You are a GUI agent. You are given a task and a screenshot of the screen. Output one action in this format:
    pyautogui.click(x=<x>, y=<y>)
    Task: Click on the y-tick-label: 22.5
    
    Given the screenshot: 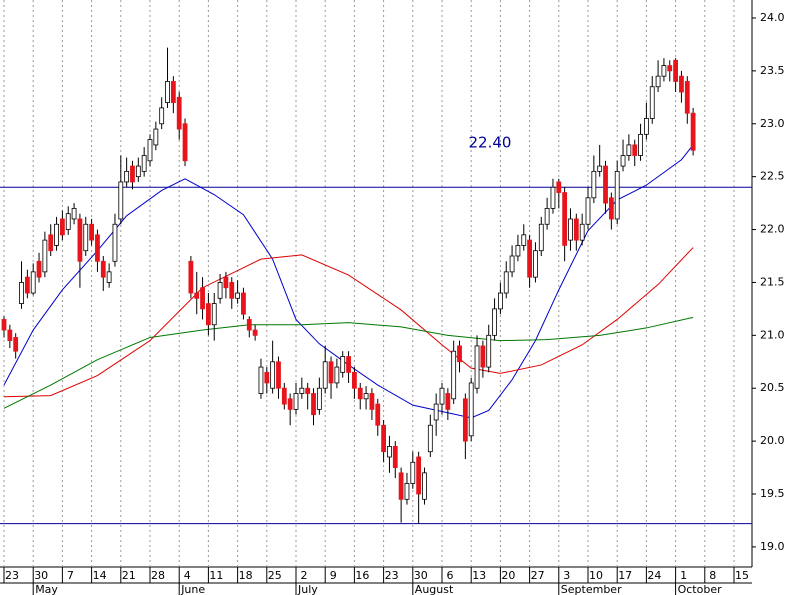 What is the action you would take?
    pyautogui.click(x=772, y=176)
    